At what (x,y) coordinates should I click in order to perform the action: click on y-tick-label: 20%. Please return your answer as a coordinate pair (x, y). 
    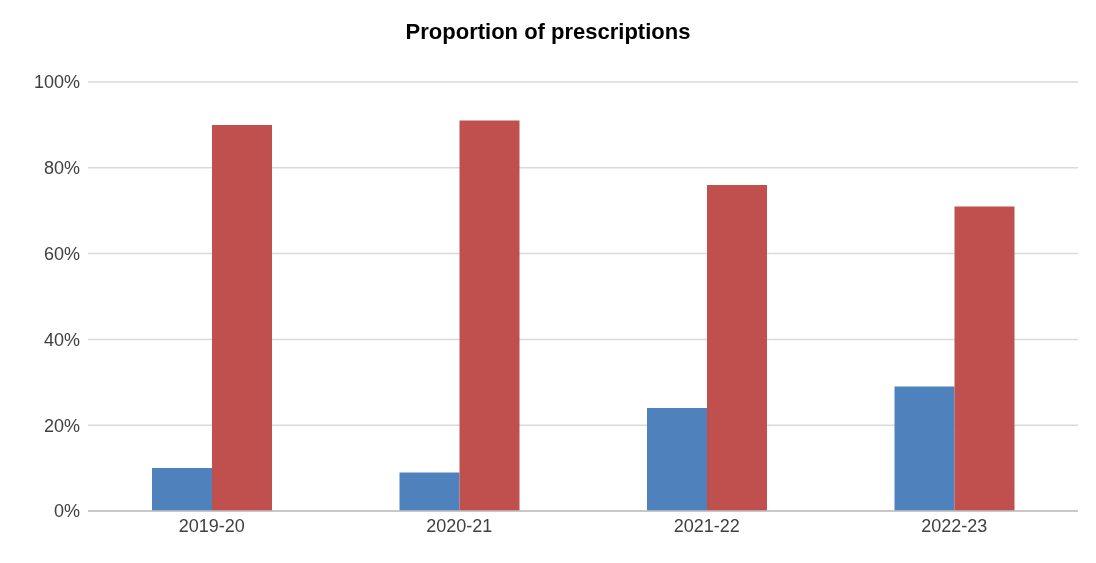
    Looking at the image, I should click on (61, 425).